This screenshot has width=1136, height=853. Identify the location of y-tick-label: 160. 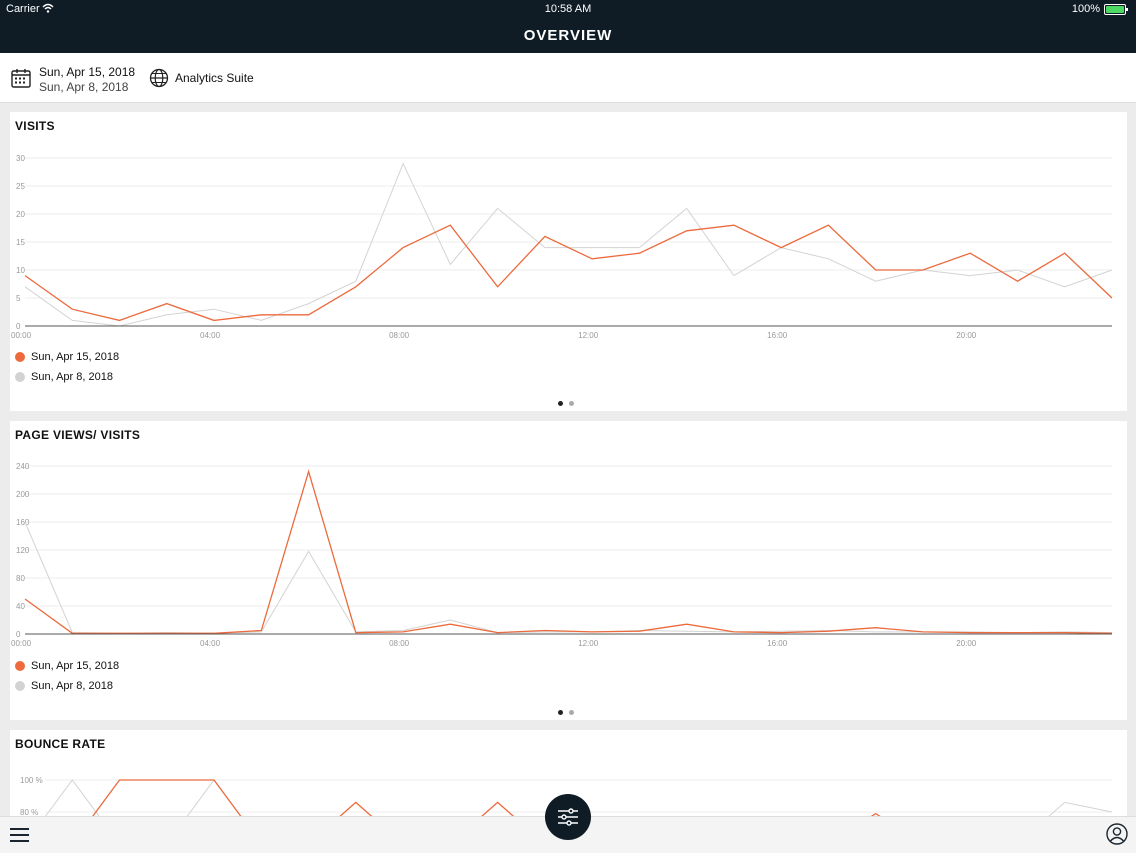
(23, 522).